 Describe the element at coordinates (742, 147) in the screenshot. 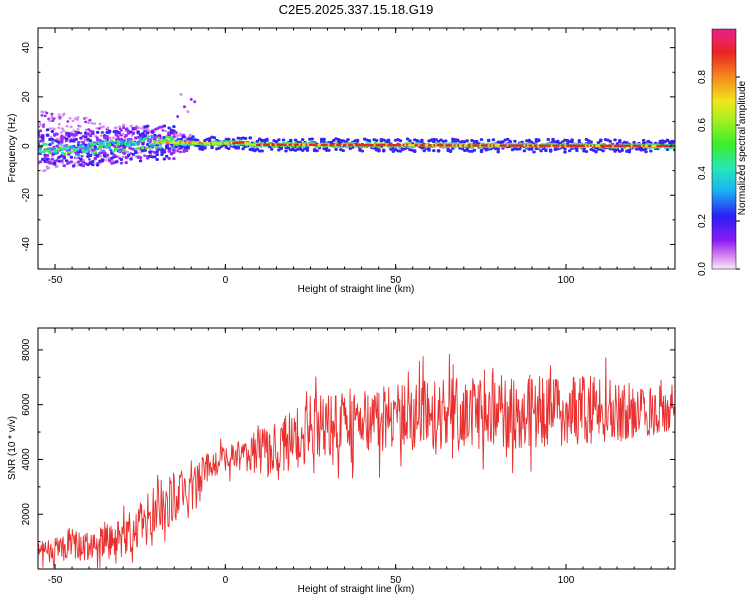

I see `colorbar-label: Normalized spectral amplitude` at that location.